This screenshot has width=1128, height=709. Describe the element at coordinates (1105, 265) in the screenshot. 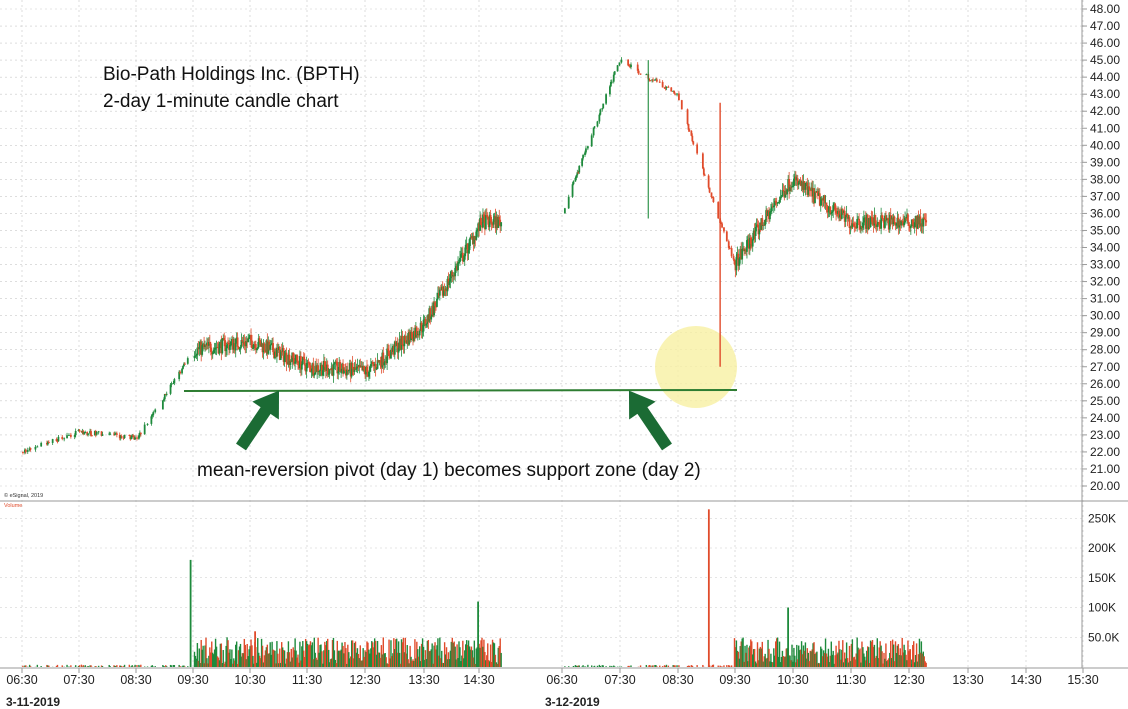

I see `price-tick-label: 33.00` at that location.